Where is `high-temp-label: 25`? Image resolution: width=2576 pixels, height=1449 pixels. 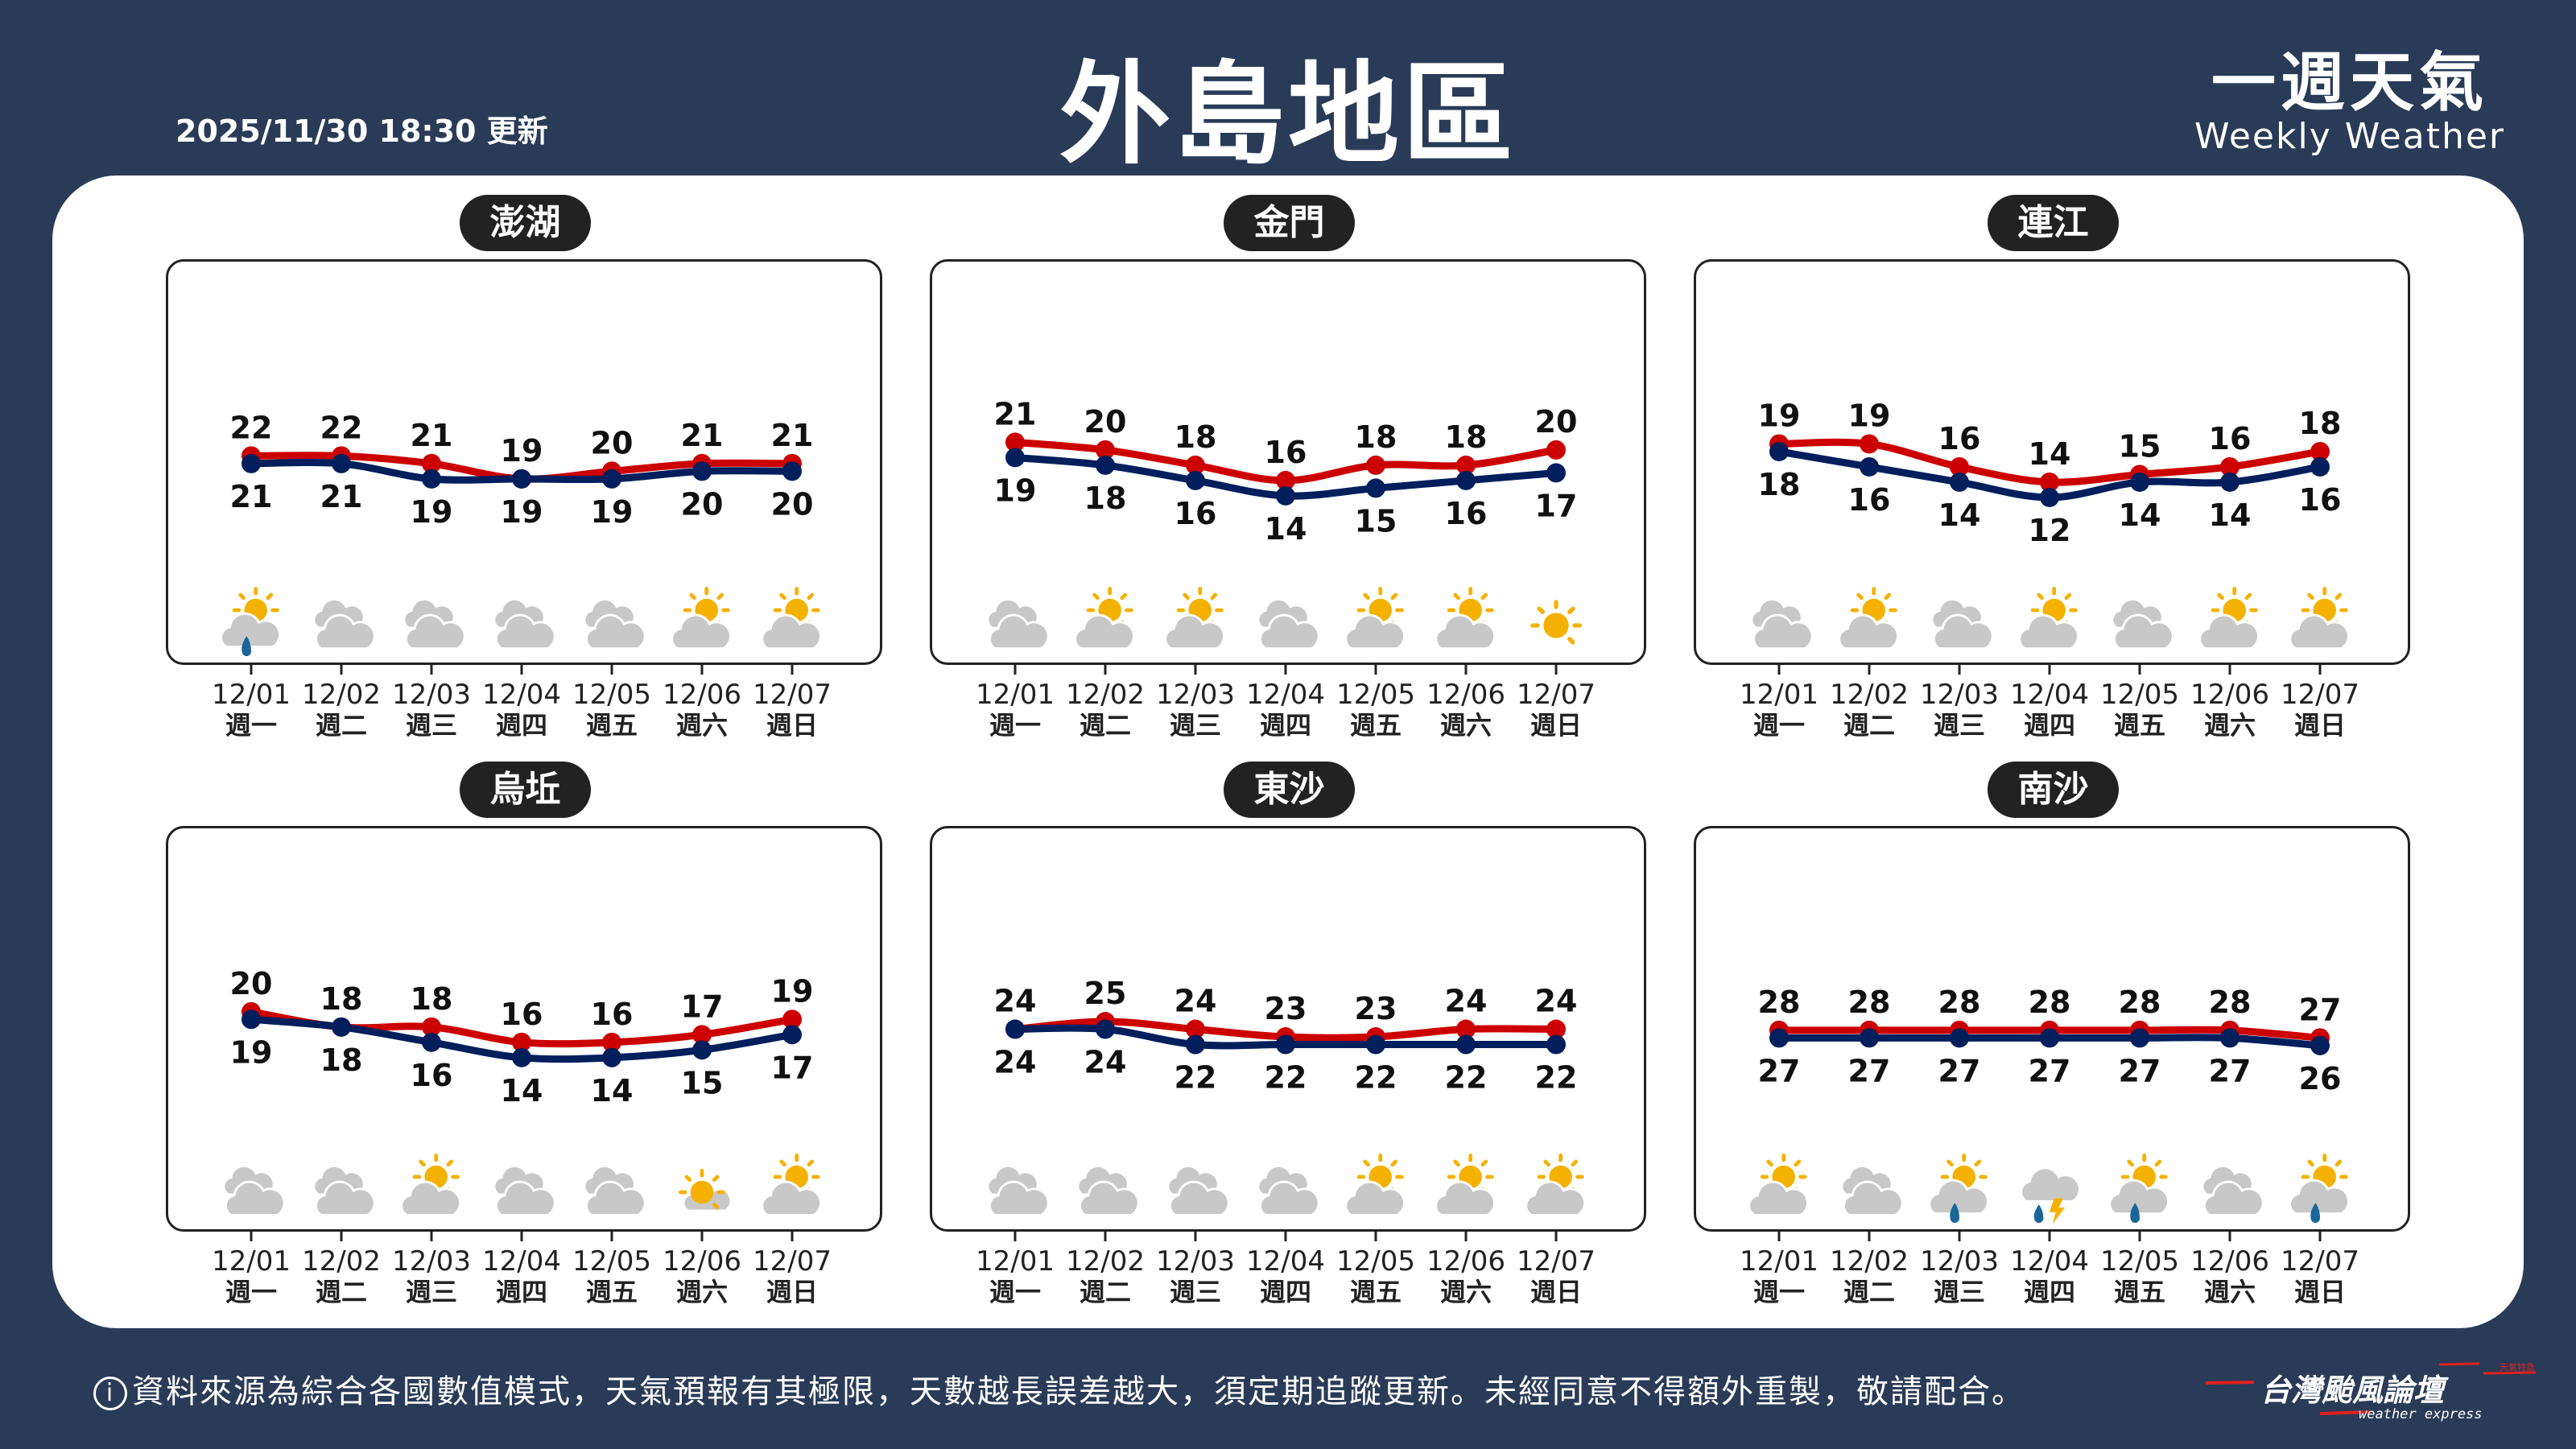 high-temp-label: 25 is located at coordinates (1105, 993).